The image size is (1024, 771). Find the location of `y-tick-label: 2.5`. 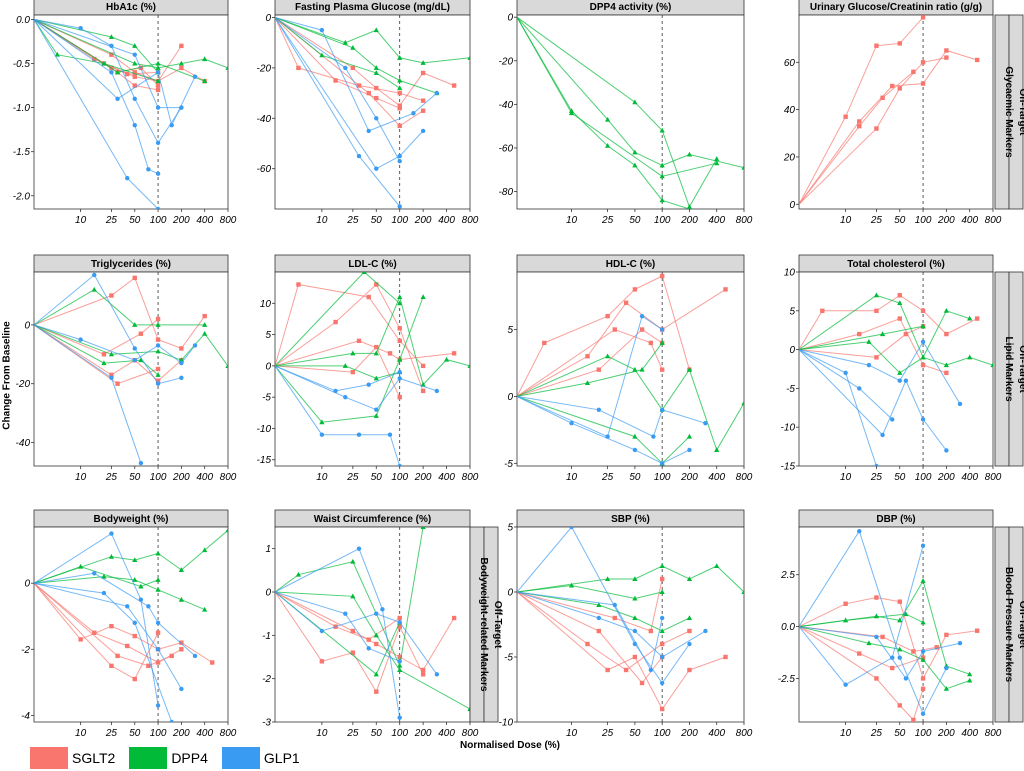

y-tick-label: 2.5 is located at coordinates (787, 575).